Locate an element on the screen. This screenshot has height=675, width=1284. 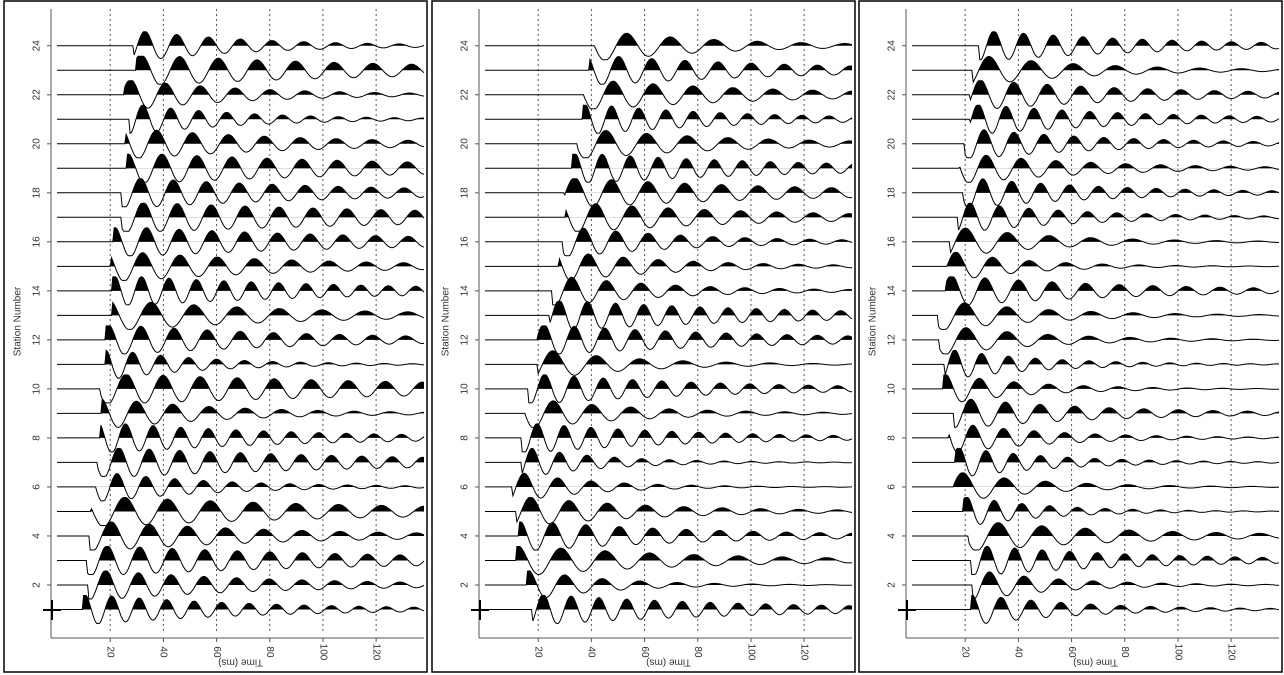
x-tick-label: 80 is located at coordinates (1124, 652).